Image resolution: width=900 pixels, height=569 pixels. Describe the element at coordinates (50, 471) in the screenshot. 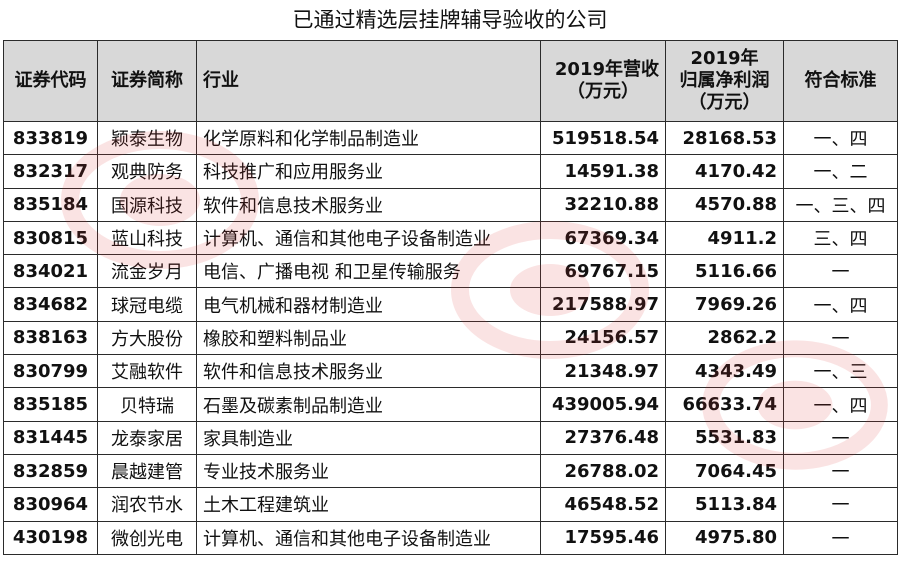

I see `cell-code: 832859` at that location.